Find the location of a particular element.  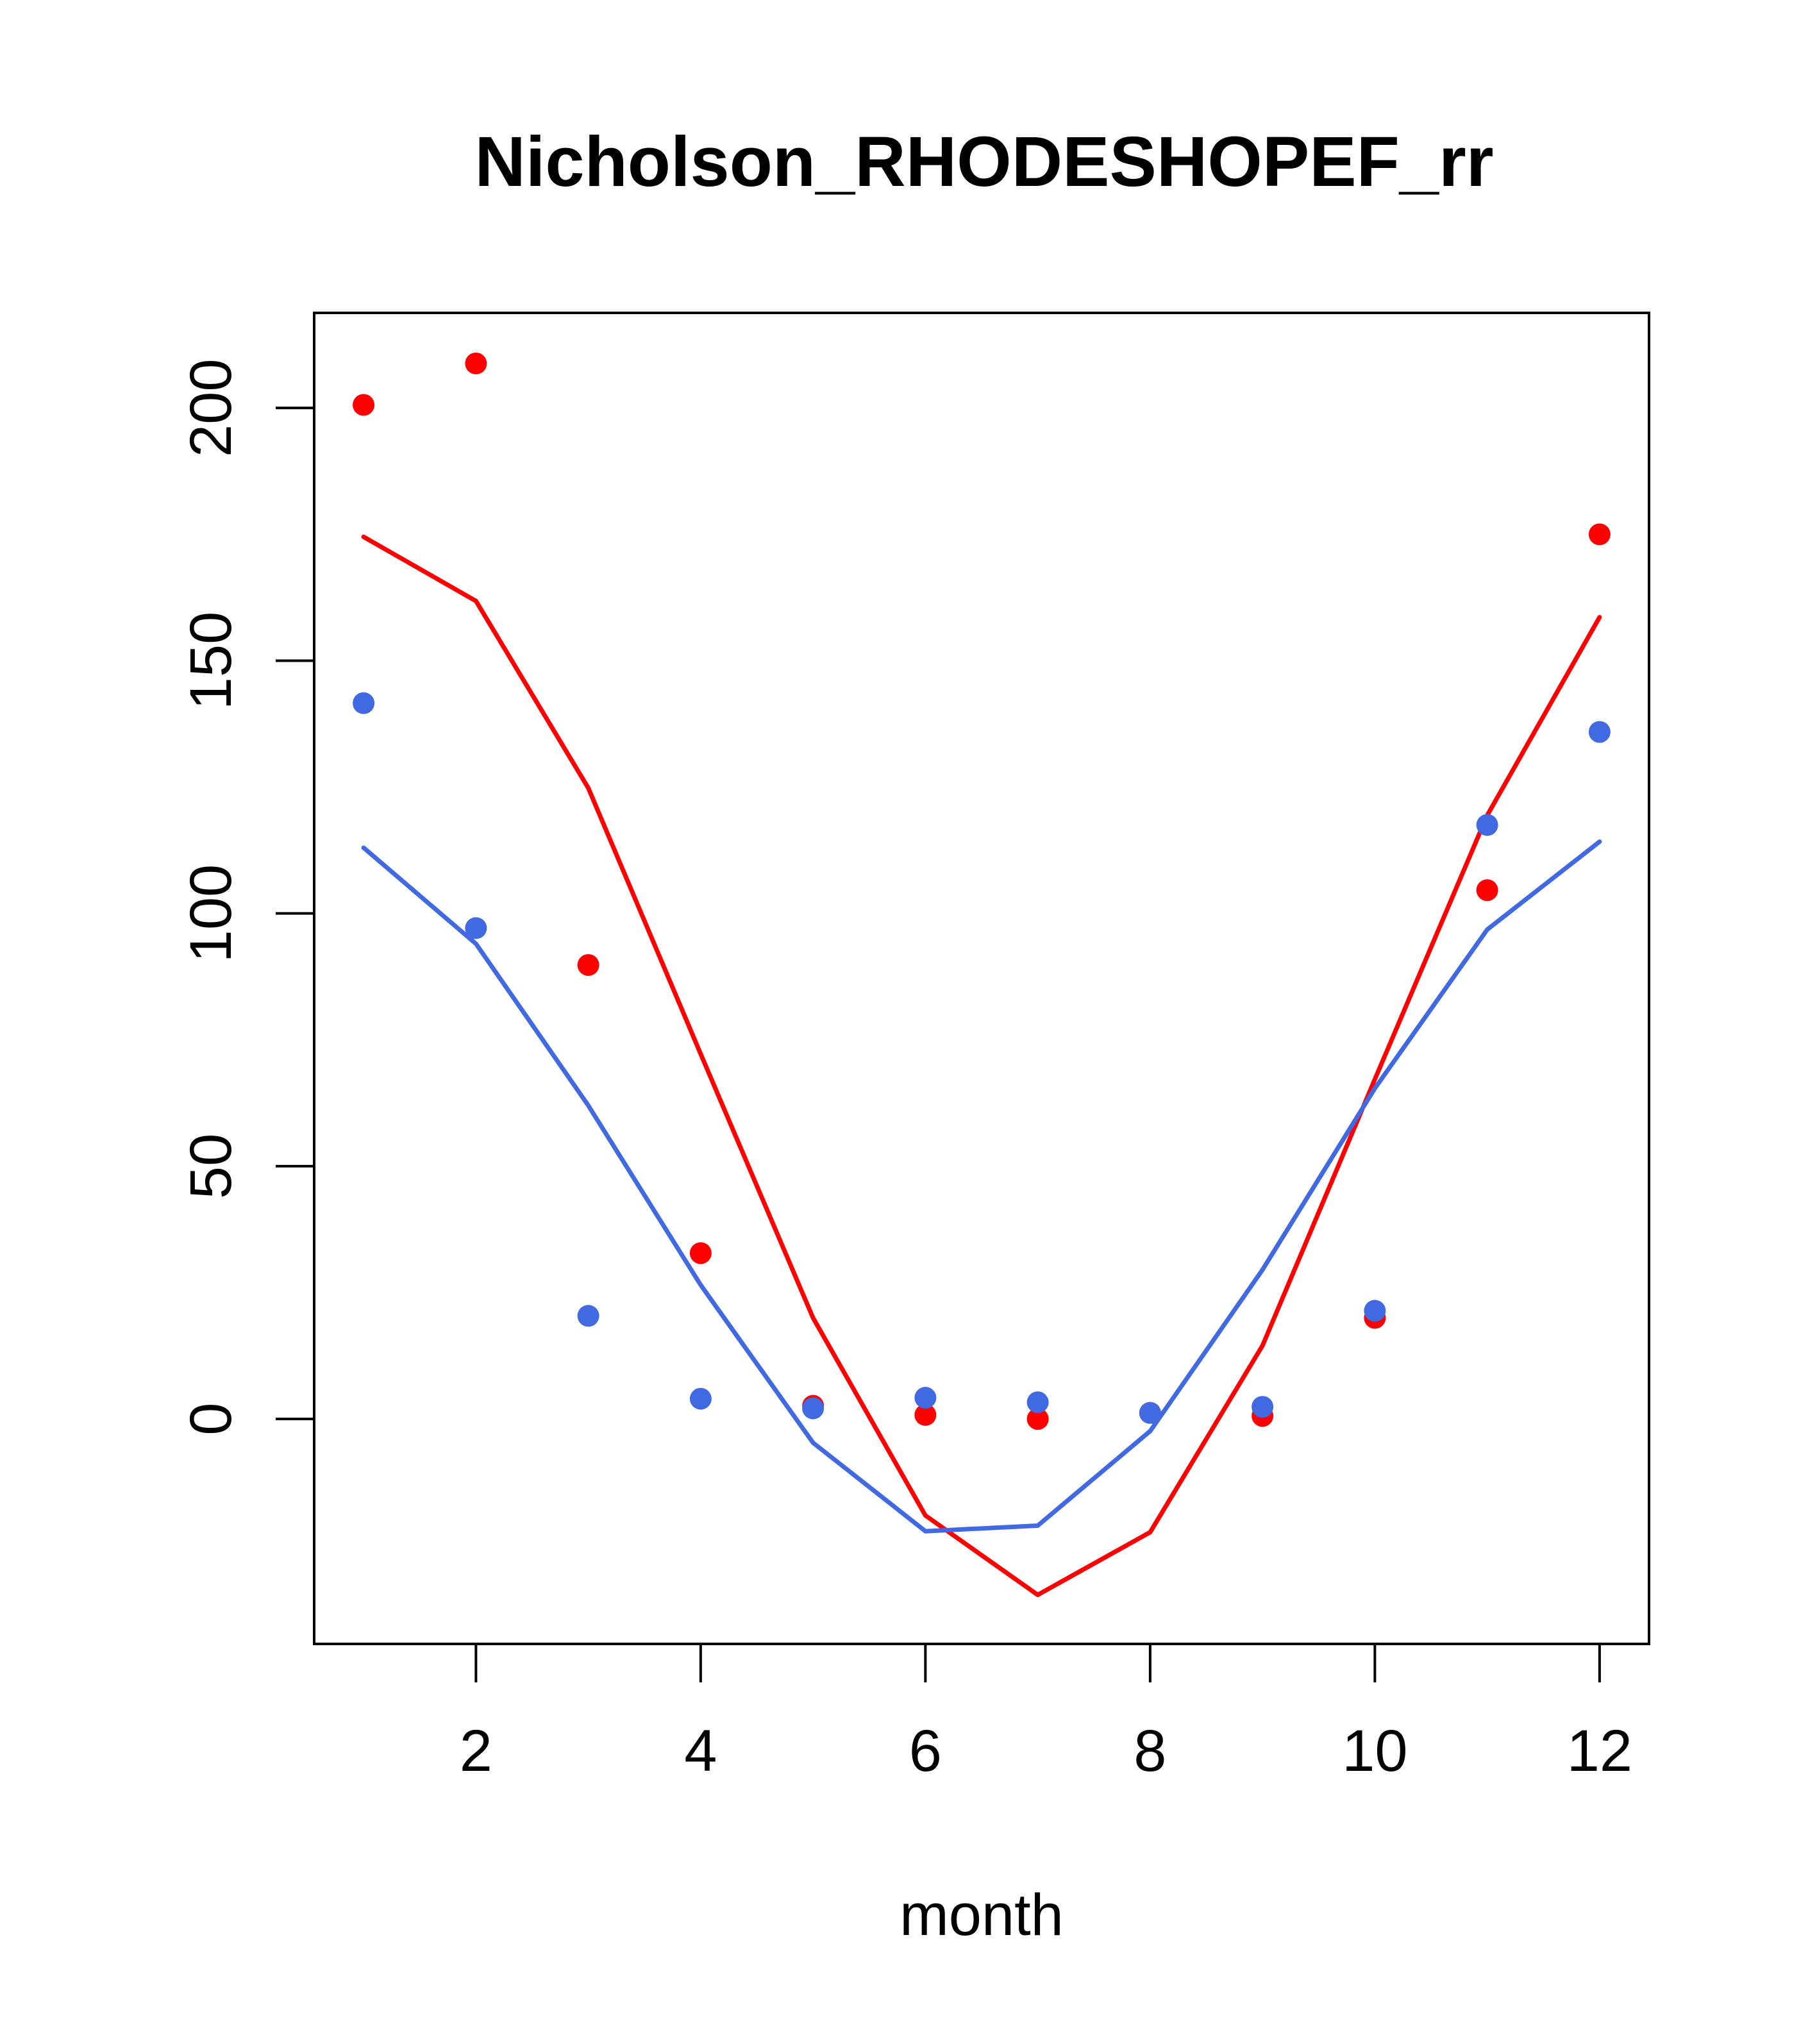

x-tick-label: 8 is located at coordinates (1150, 1751).